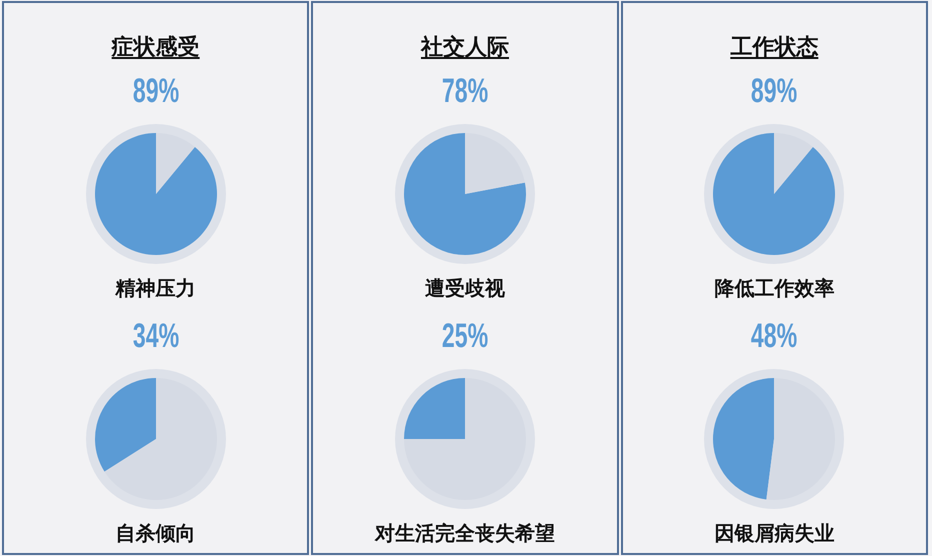 The height and width of the screenshot is (556, 932). I want to click on text: 遭受歧视, so click(464, 288).